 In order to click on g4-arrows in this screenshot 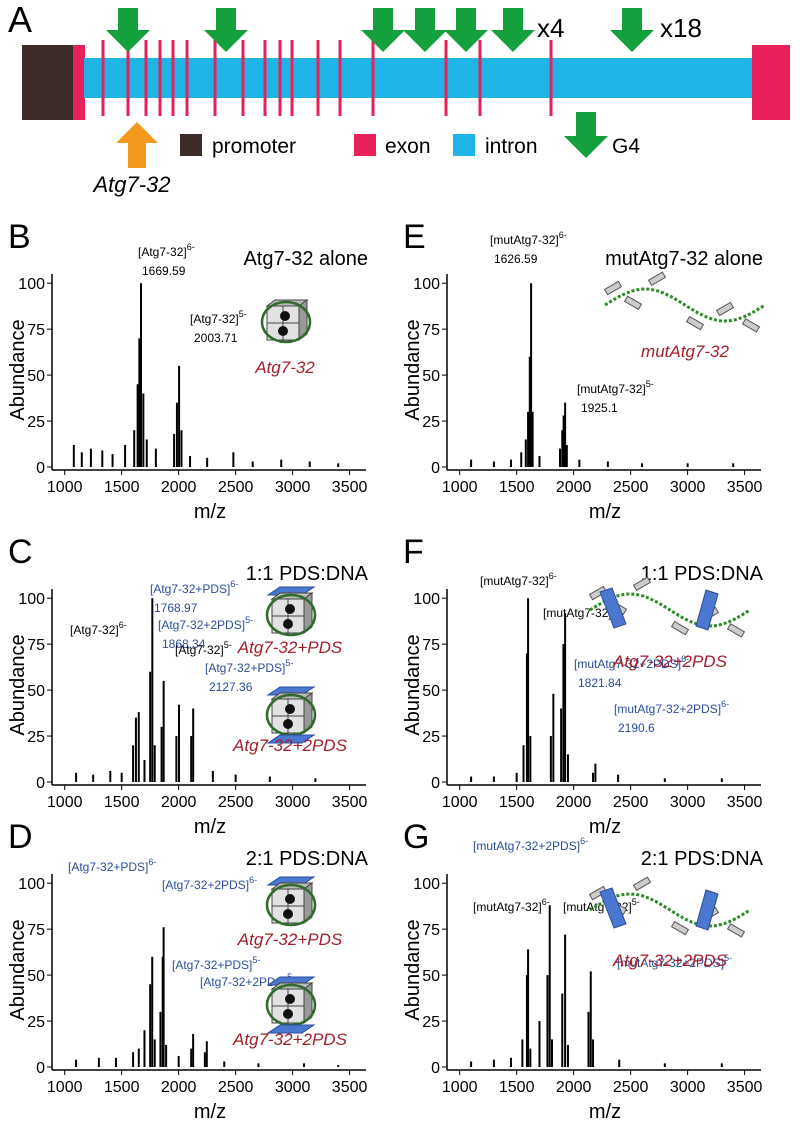, I will do `click(380, 30)`.